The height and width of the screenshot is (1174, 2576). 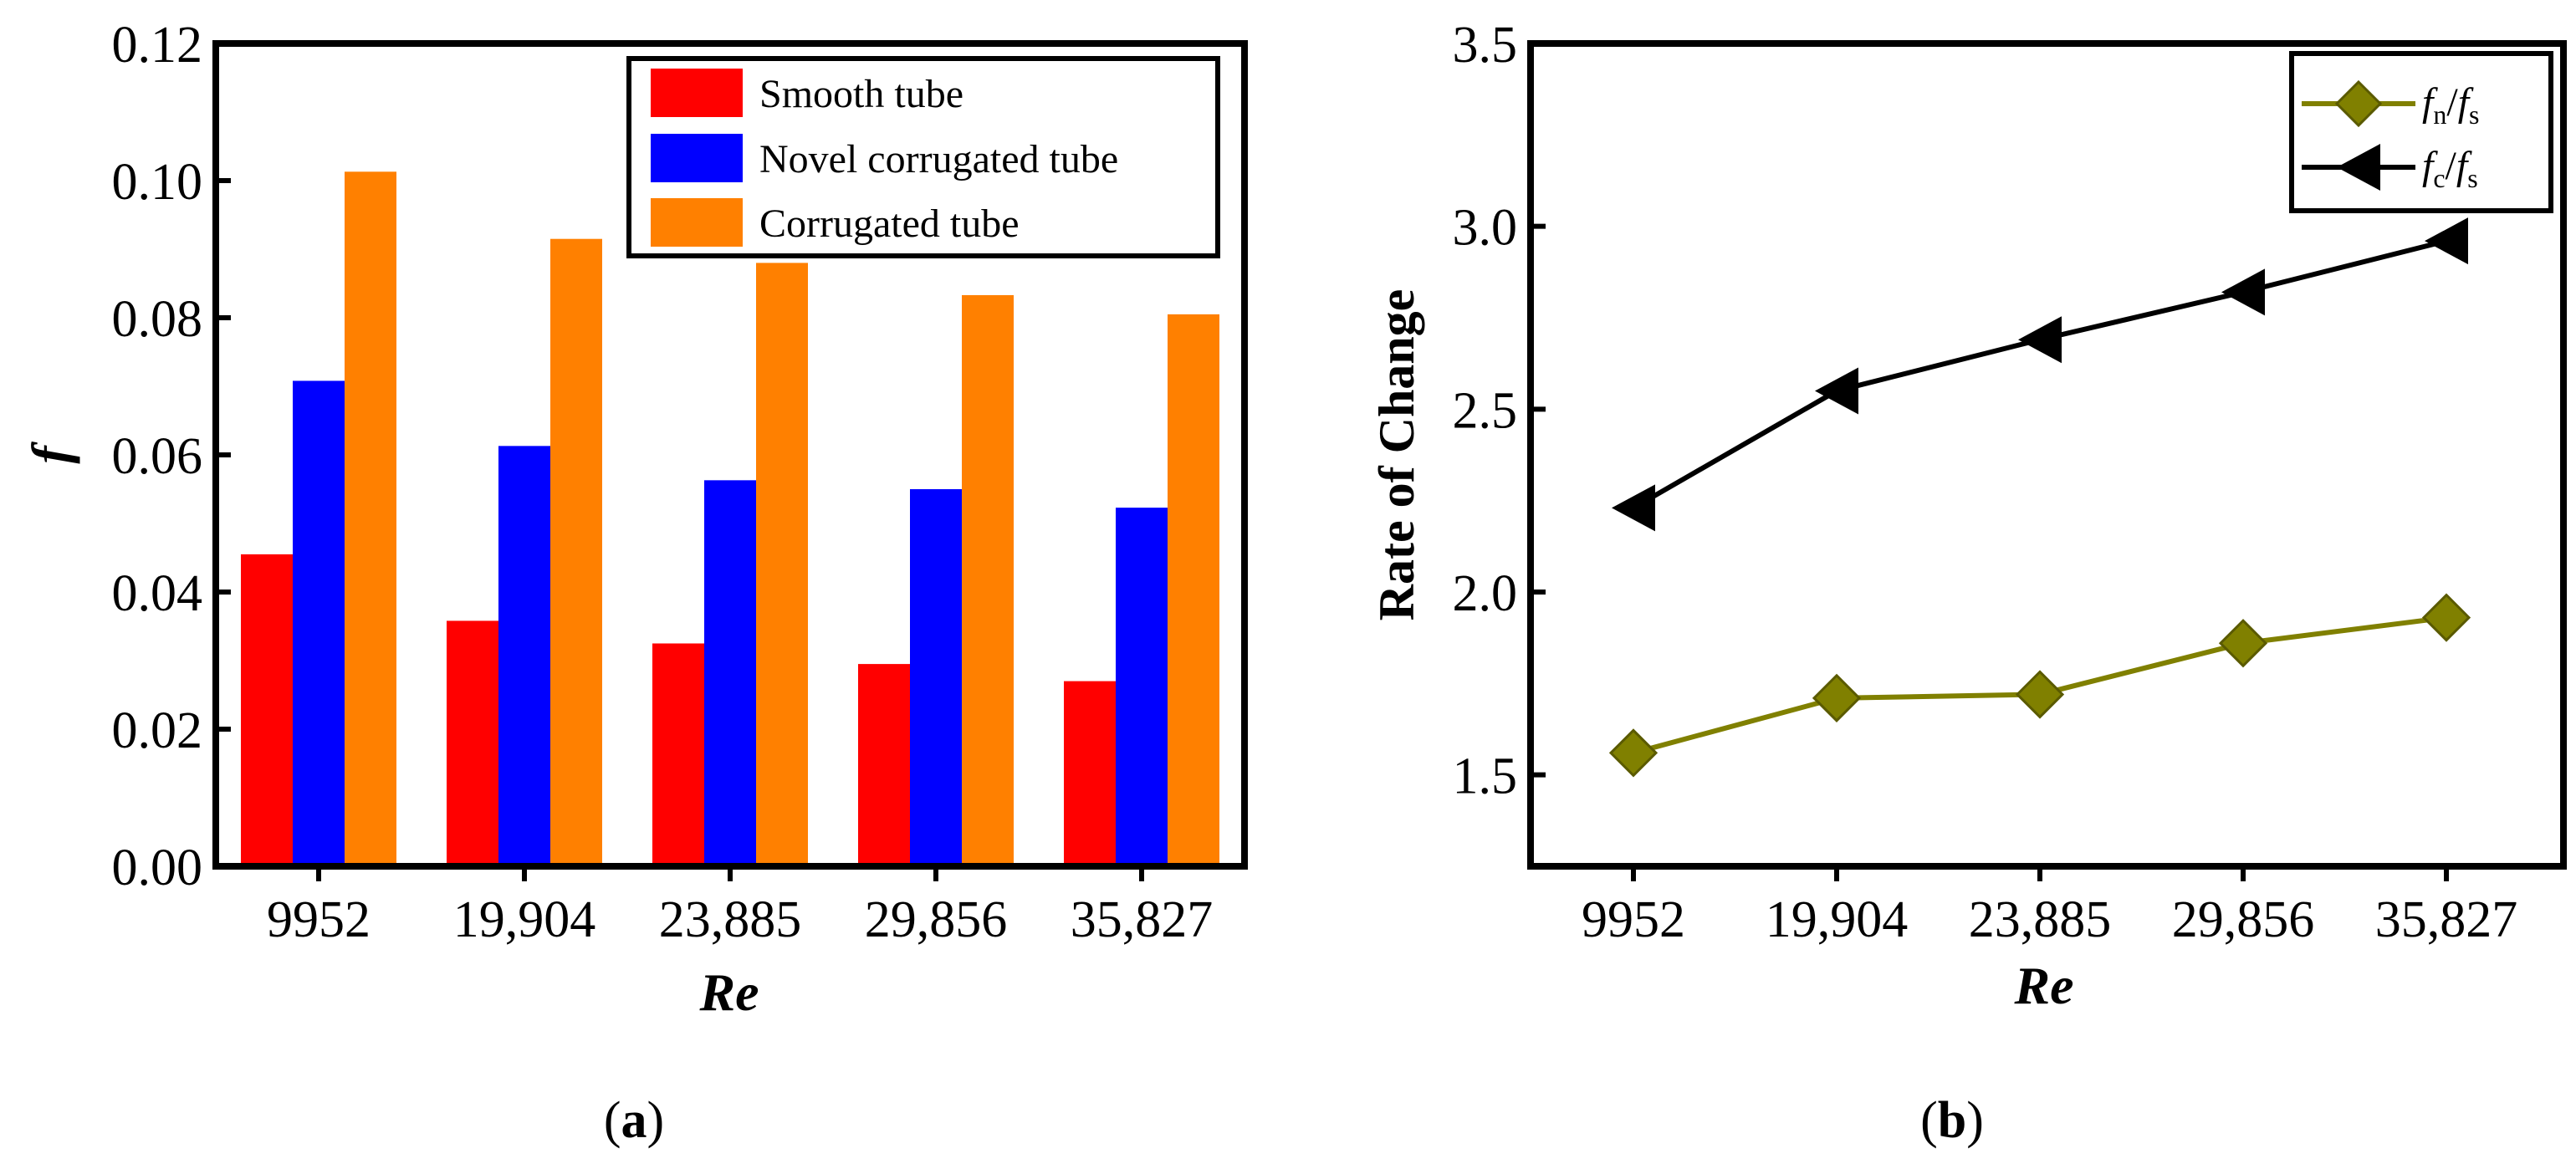 What do you see at coordinates (889, 224) in the screenshot?
I see `legend-label-corrugated-tube: Corrugated tube` at bounding box center [889, 224].